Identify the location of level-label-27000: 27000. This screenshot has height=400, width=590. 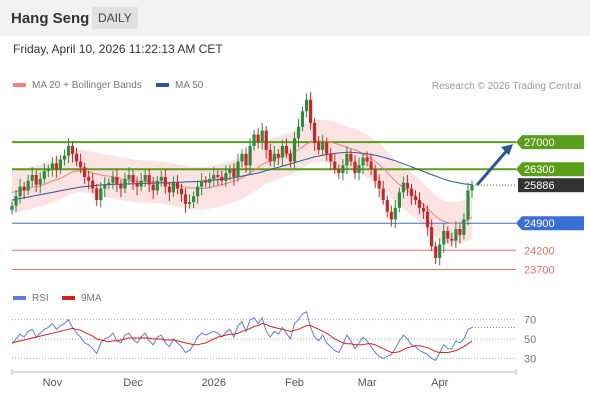
(539, 143).